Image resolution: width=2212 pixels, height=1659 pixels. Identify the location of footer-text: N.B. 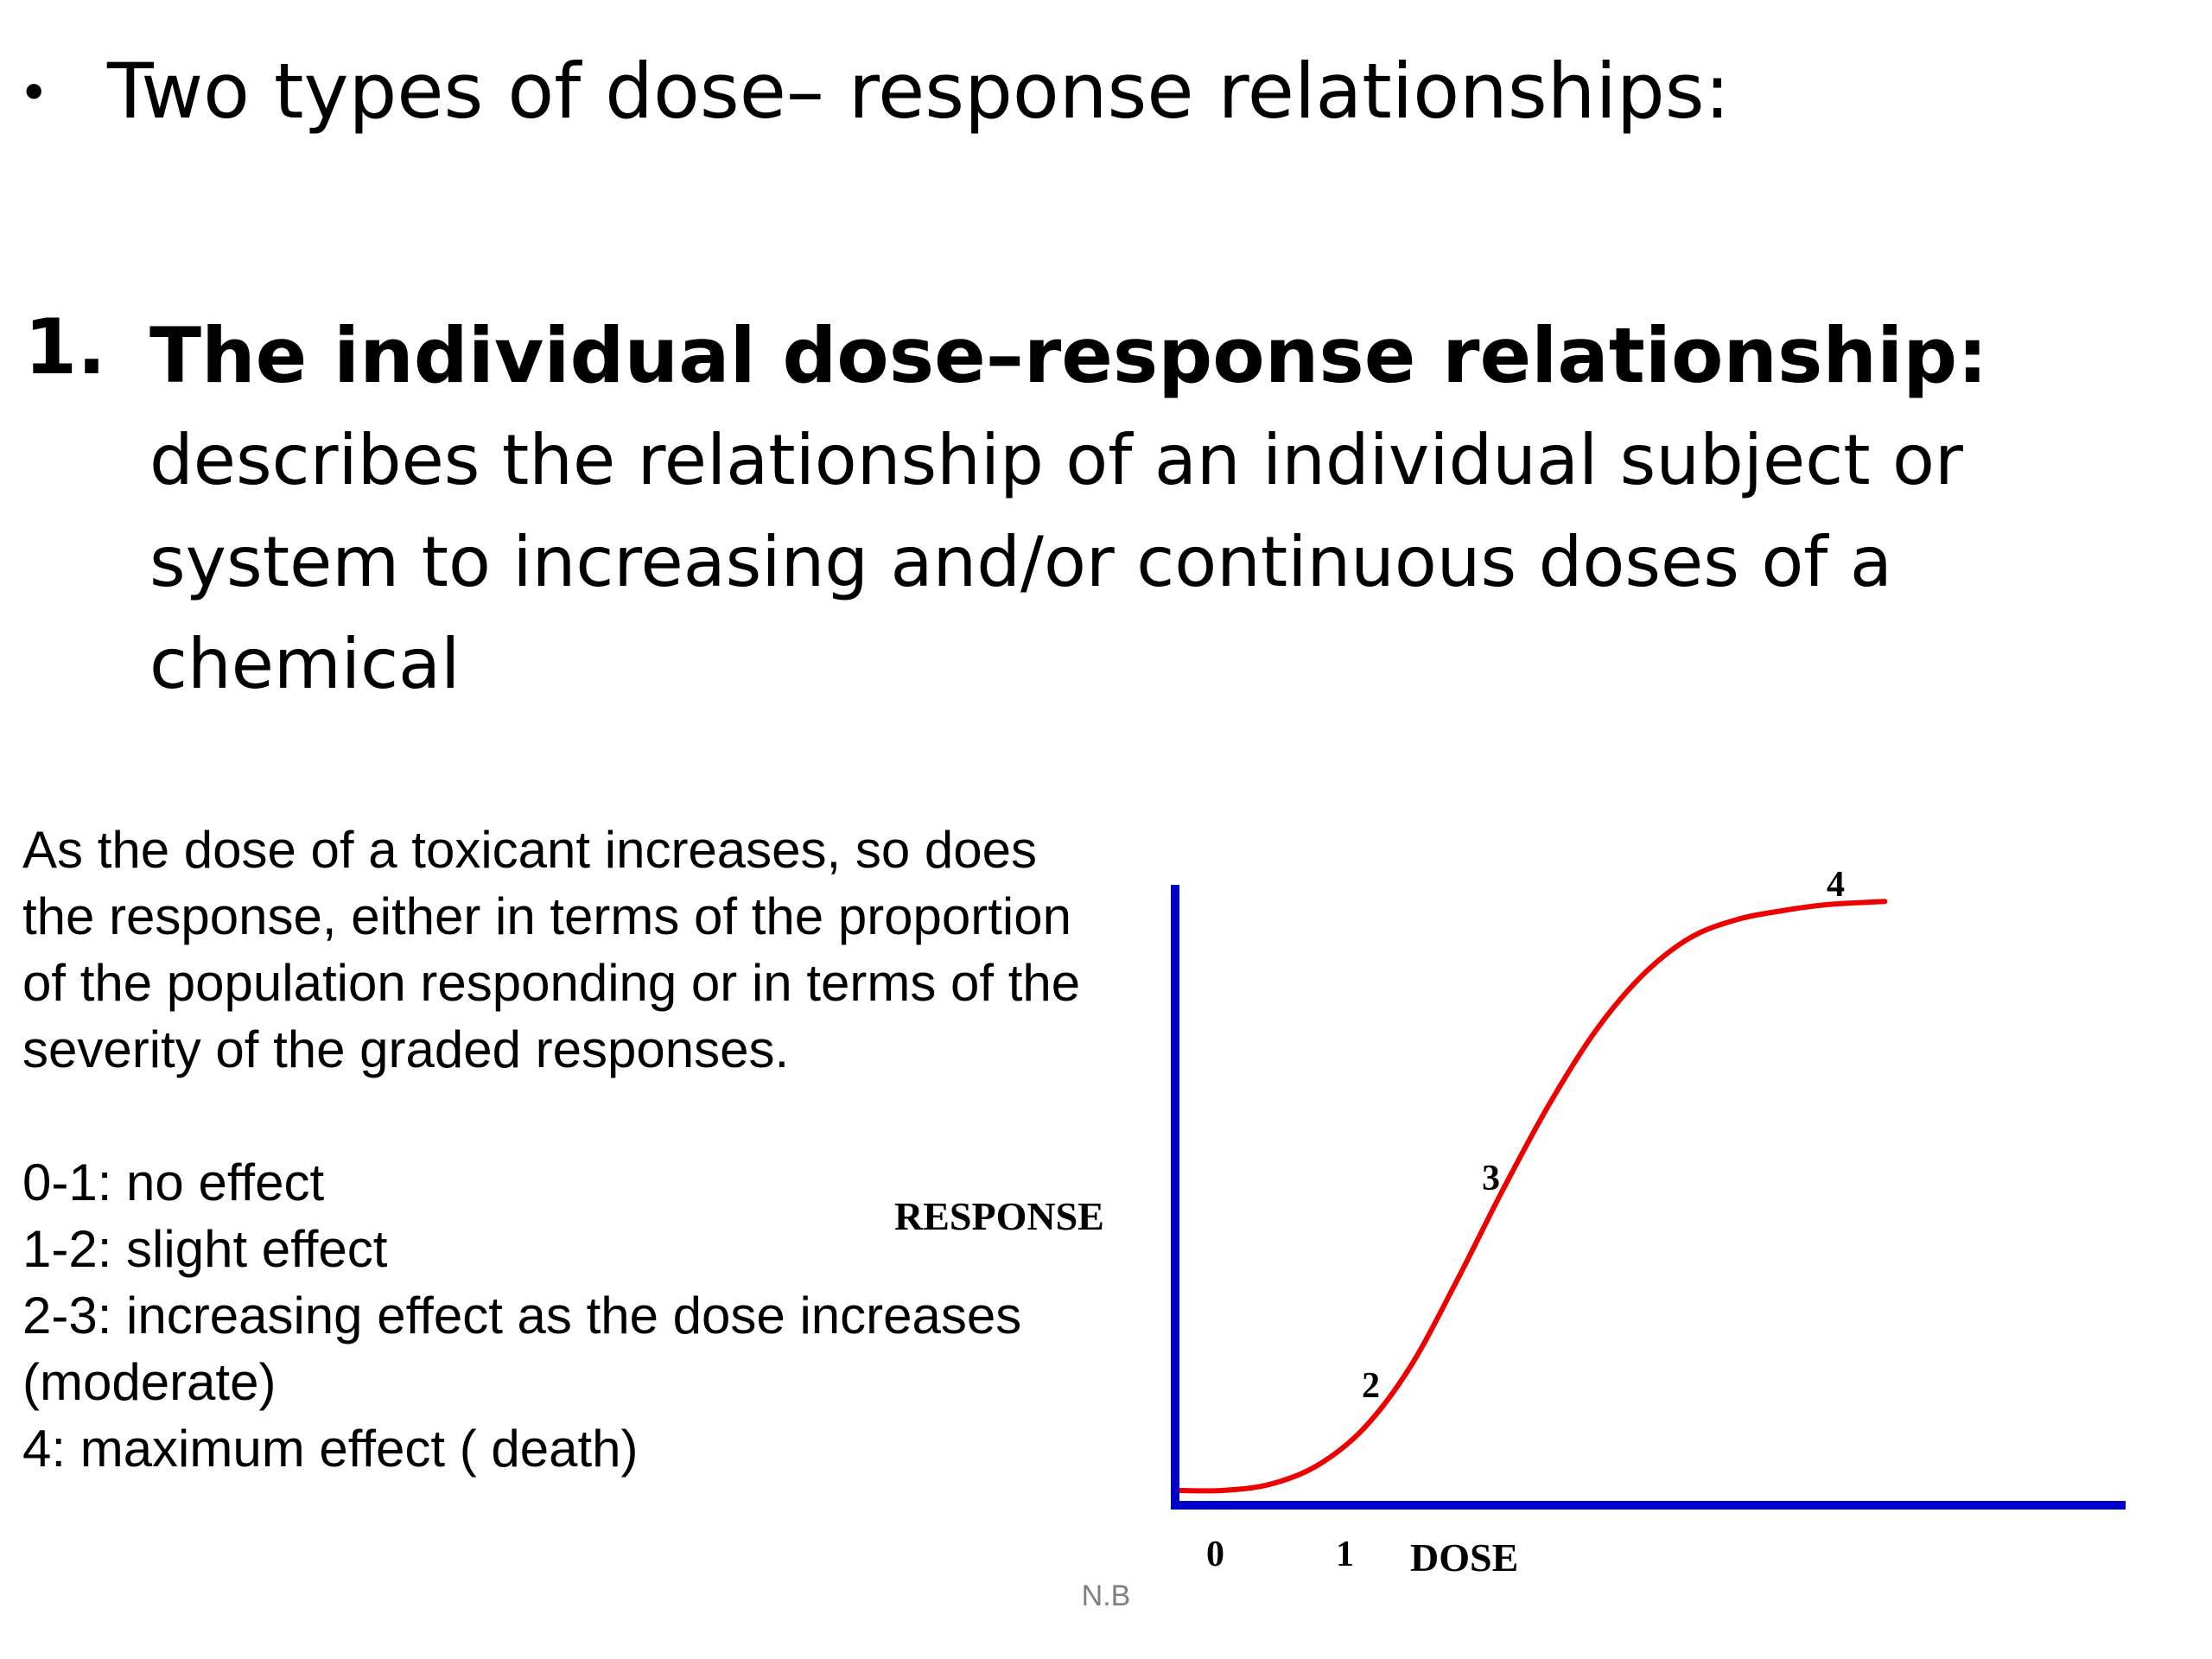
(1106, 1596).